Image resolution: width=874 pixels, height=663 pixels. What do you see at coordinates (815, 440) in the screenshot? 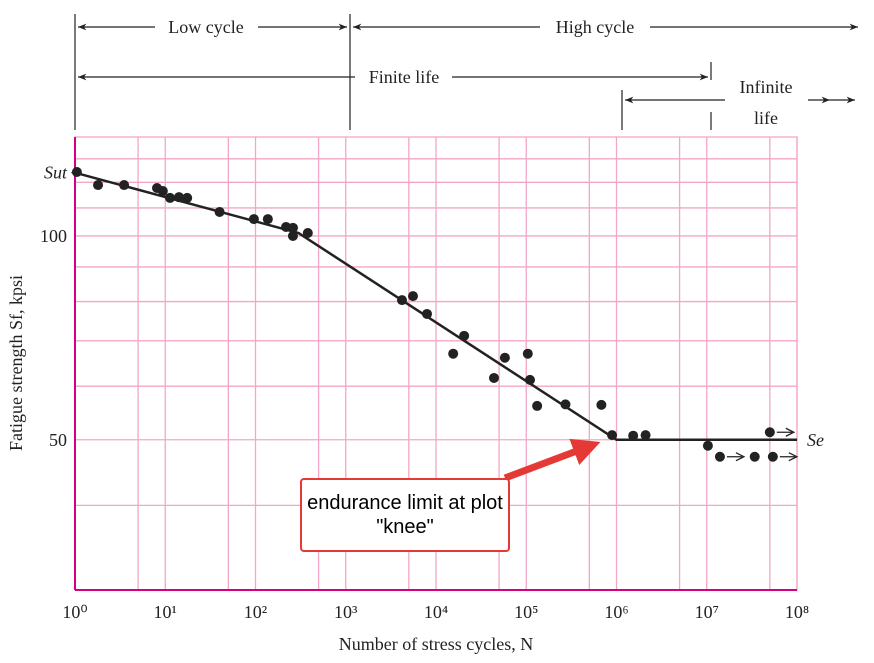
I see `line-label: Se` at bounding box center [815, 440].